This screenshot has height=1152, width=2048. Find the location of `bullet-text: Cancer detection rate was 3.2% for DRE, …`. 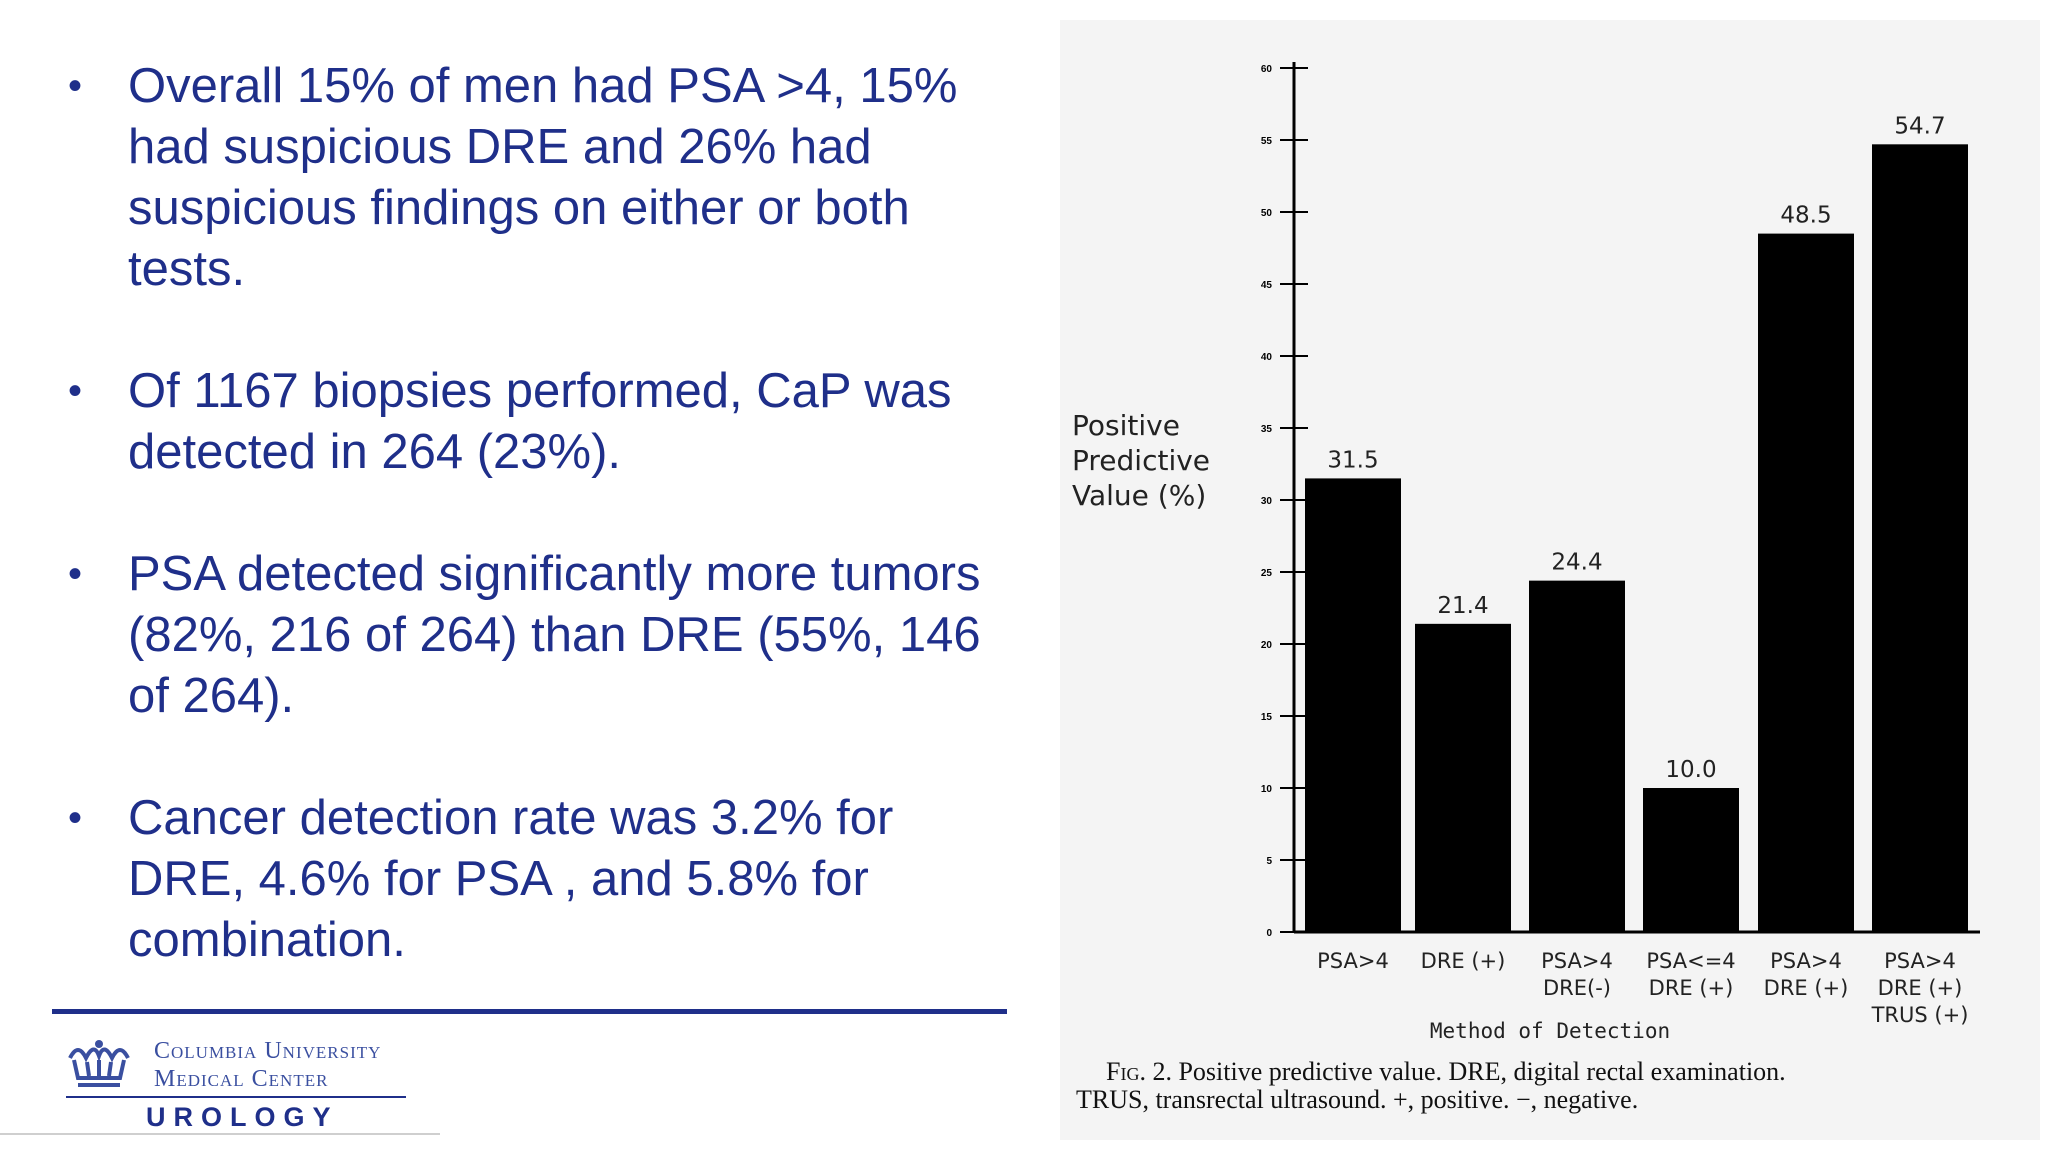

bullet-text: Cancer detection rate was 3.2% for DRE, … is located at coordinates (511, 879).